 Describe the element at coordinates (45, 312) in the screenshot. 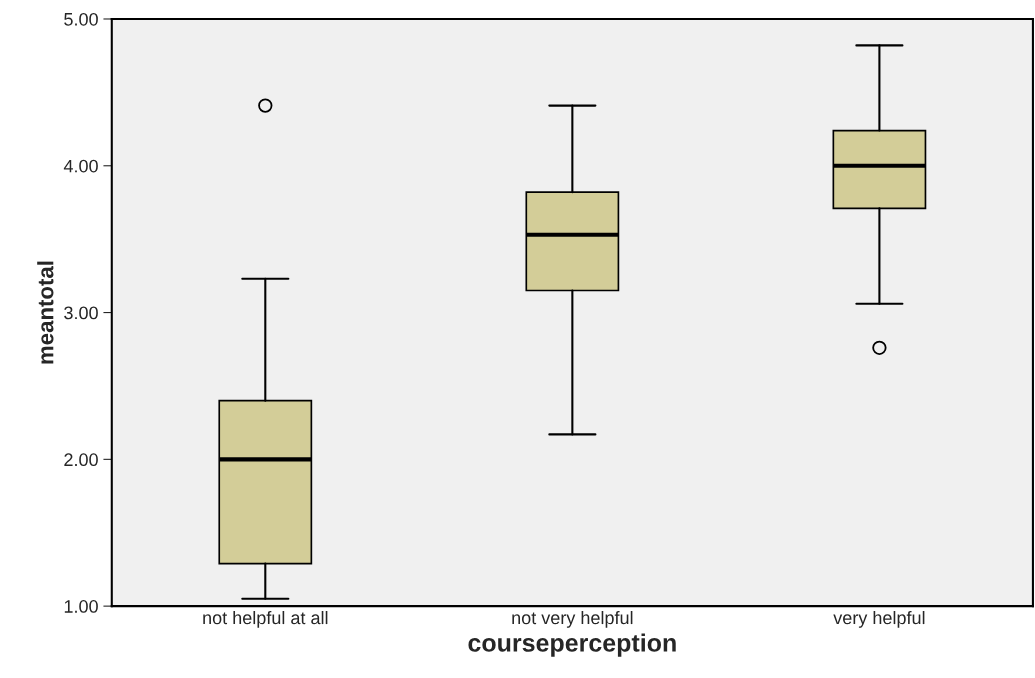

I see `y-axis-title: meantotal` at that location.